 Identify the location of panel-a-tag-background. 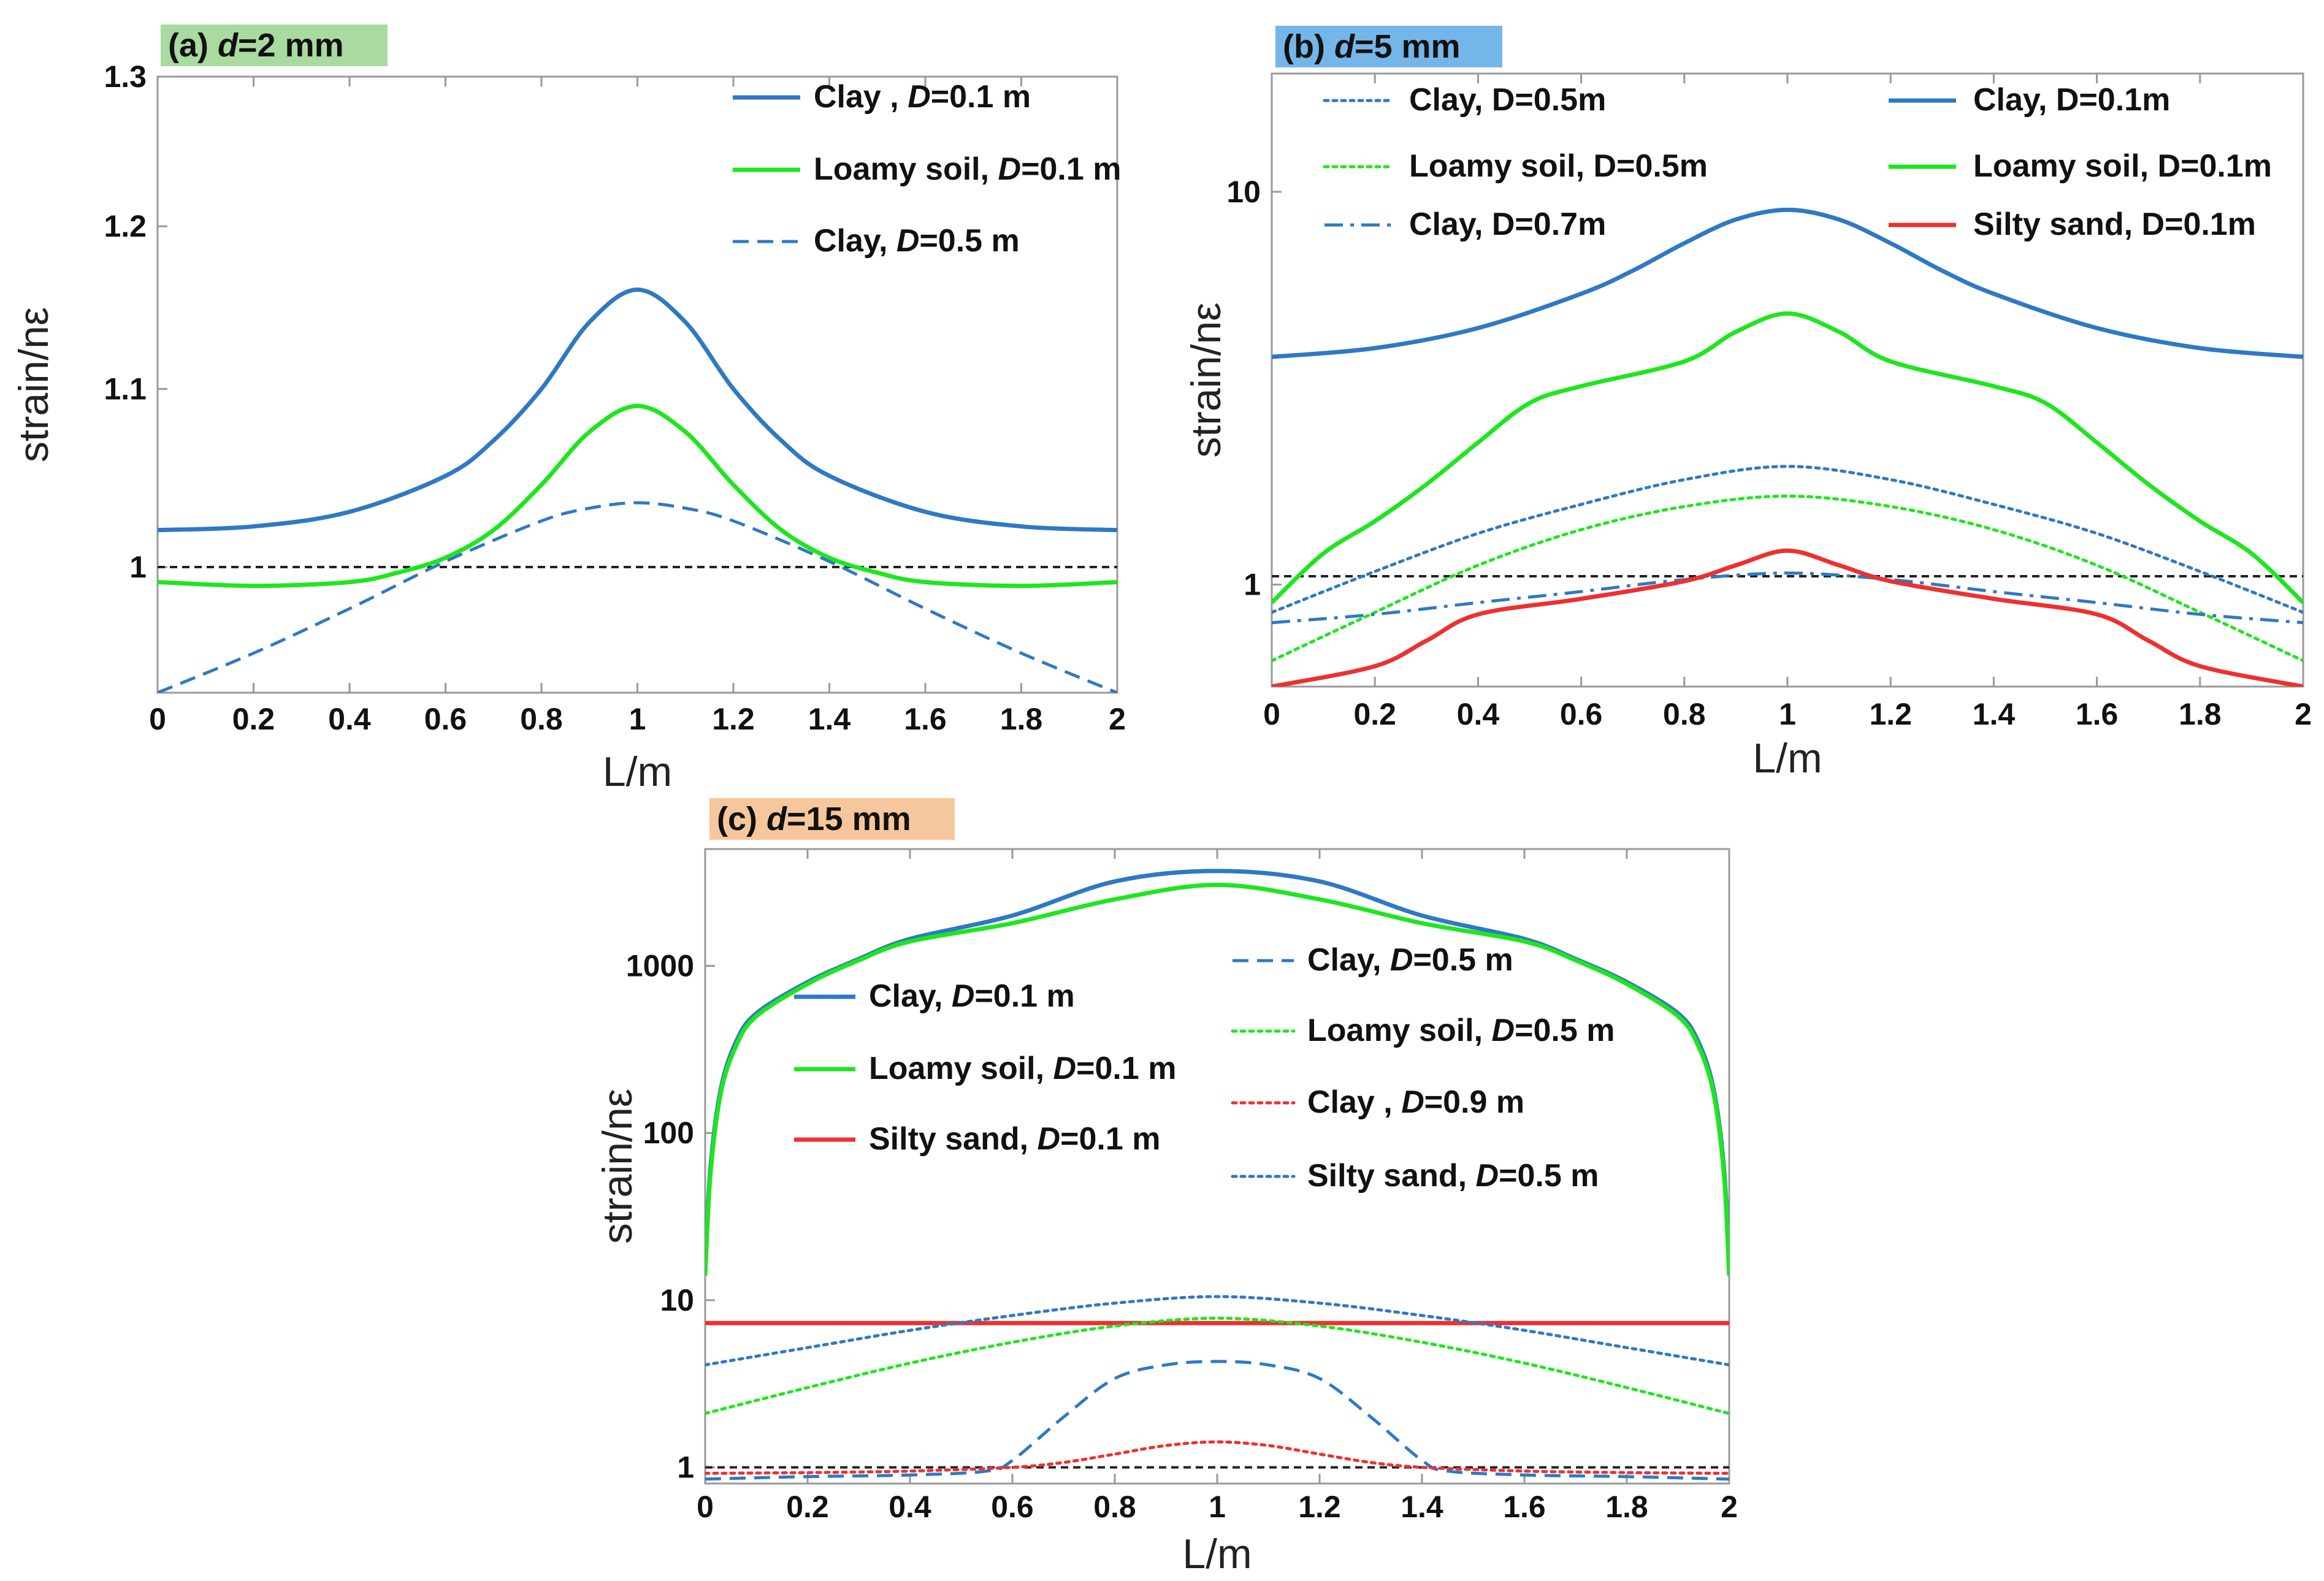
(274, 45).